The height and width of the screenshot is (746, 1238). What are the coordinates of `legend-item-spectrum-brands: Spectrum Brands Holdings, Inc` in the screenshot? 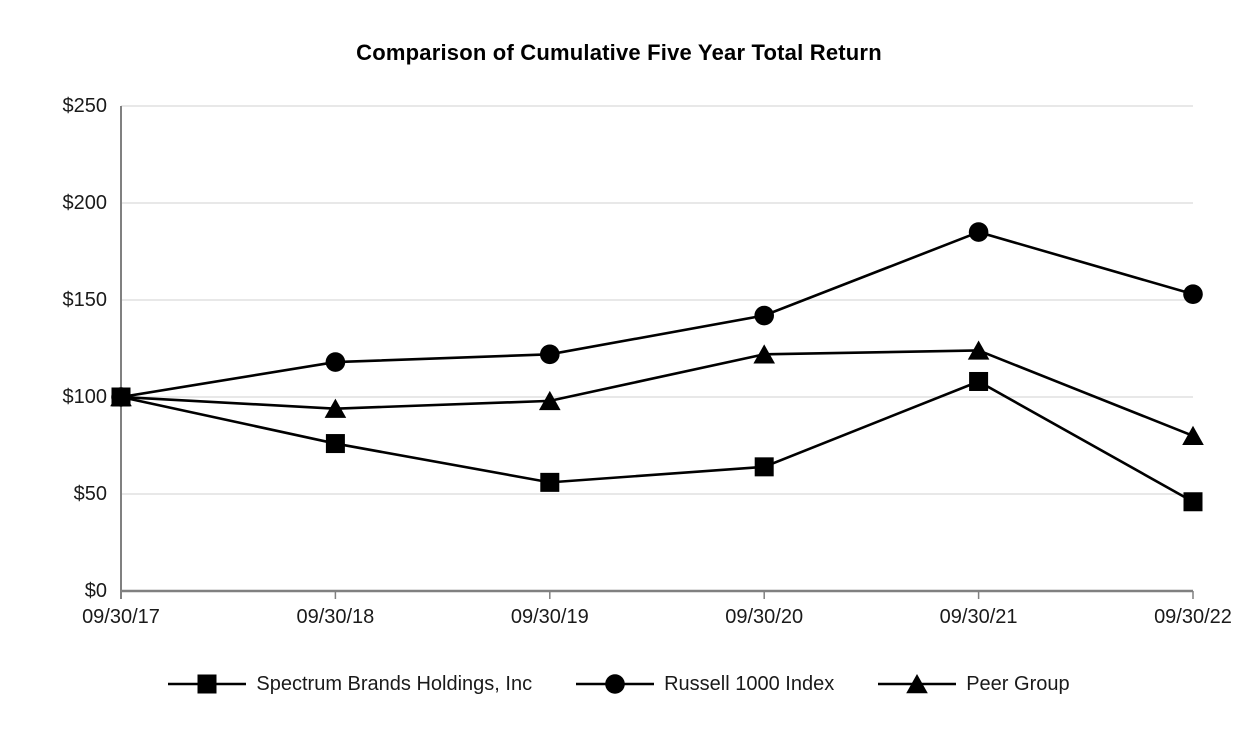 It's located at (350, 684).